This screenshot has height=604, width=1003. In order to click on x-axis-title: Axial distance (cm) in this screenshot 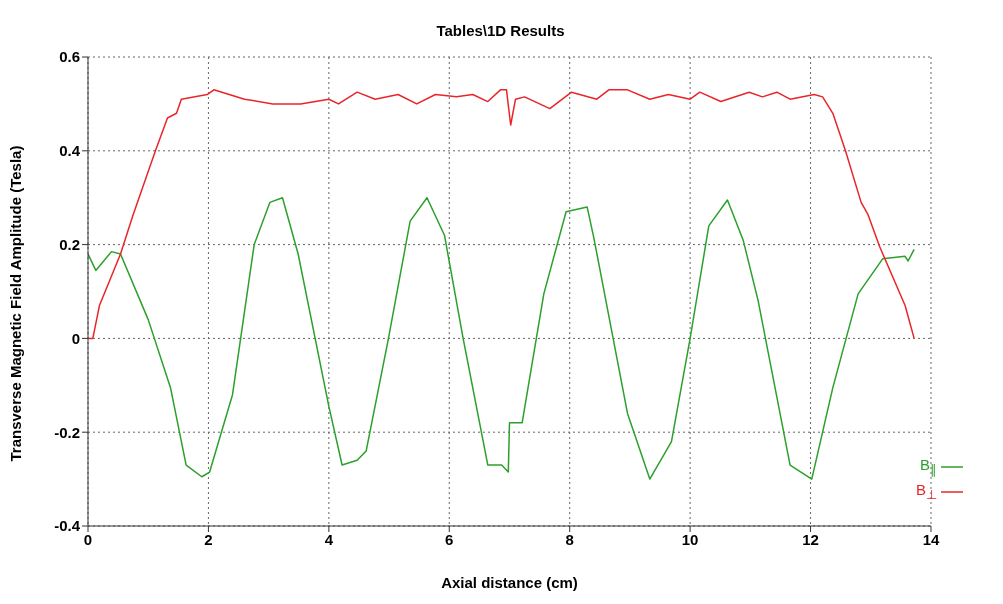, I will do `click(509, 582)`.